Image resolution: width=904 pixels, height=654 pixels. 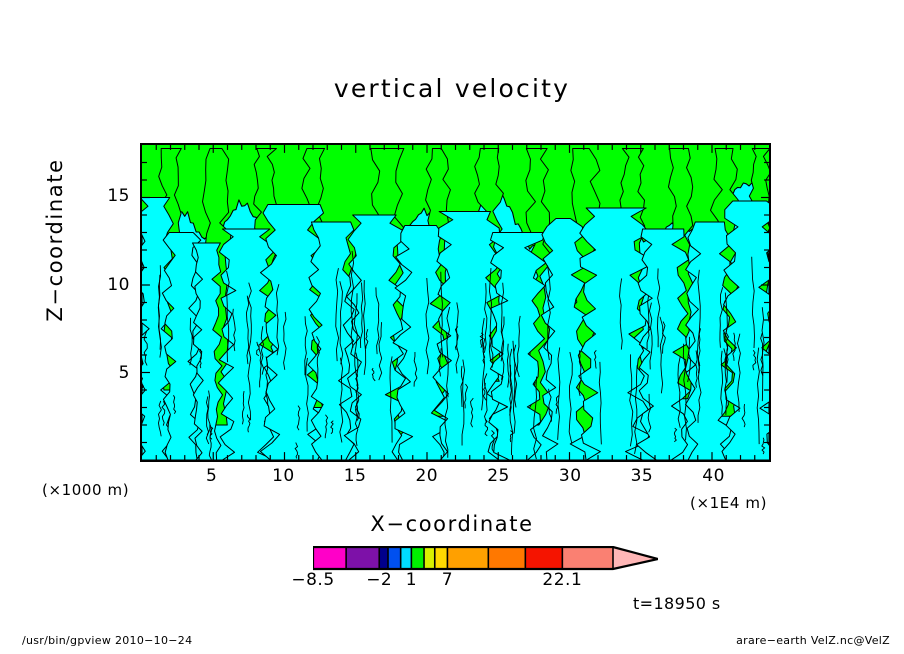 What do you see at coordinates (411, 580) in the screenshot?
I see `colorbar-tick-label: 1` at bounding box center [411, 580].